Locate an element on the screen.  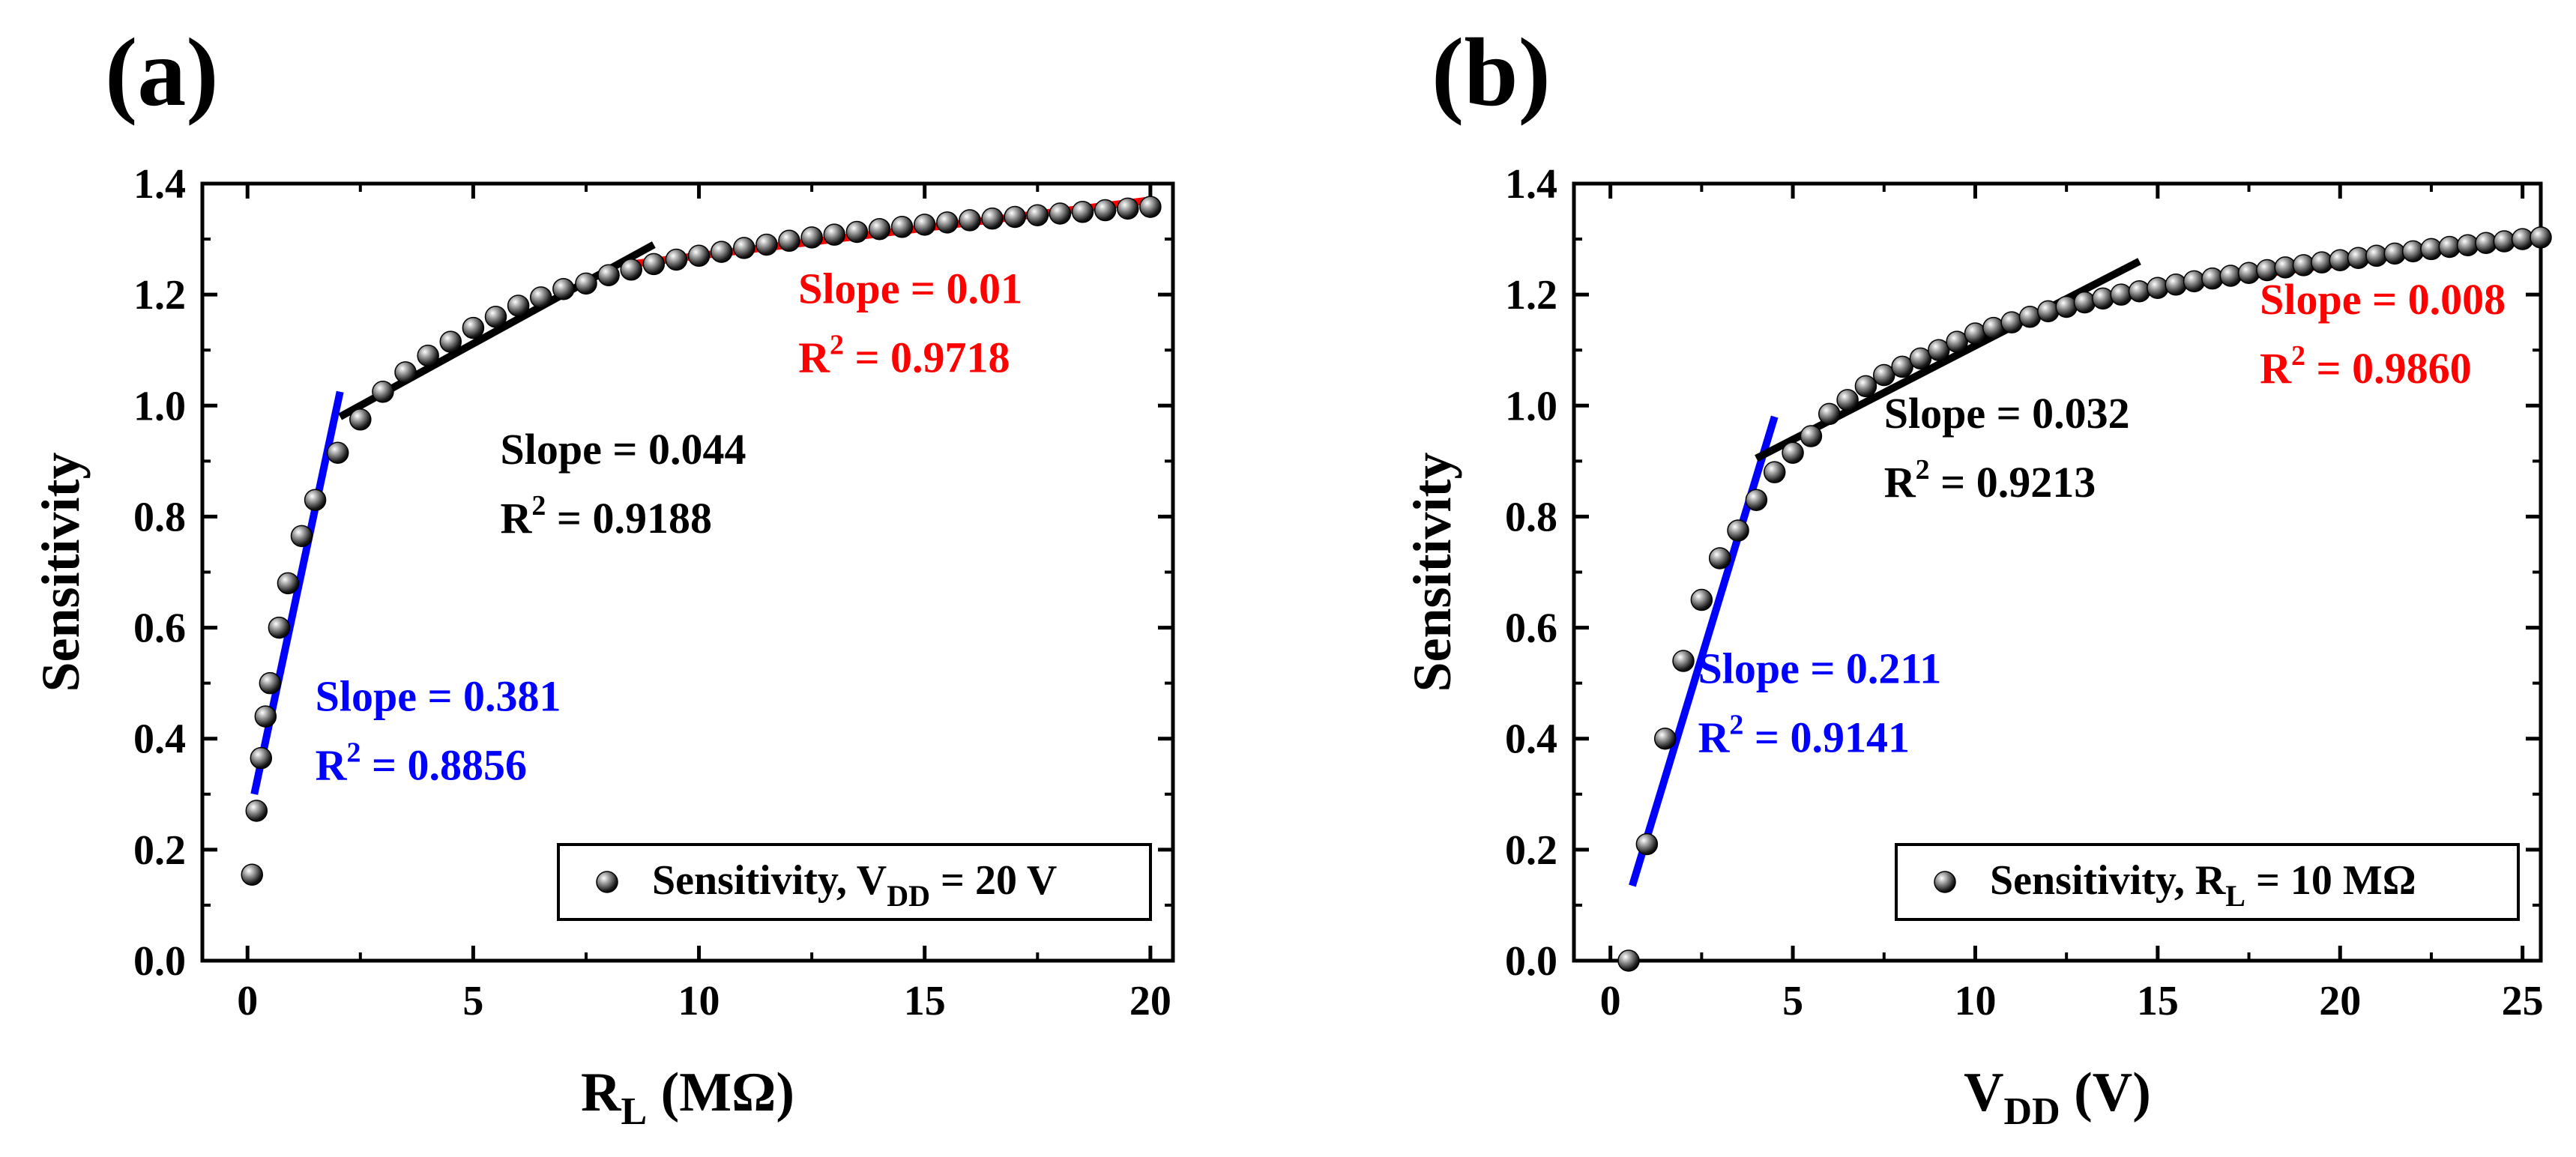
panel-label: (a) is located at coordinates (162, 73).